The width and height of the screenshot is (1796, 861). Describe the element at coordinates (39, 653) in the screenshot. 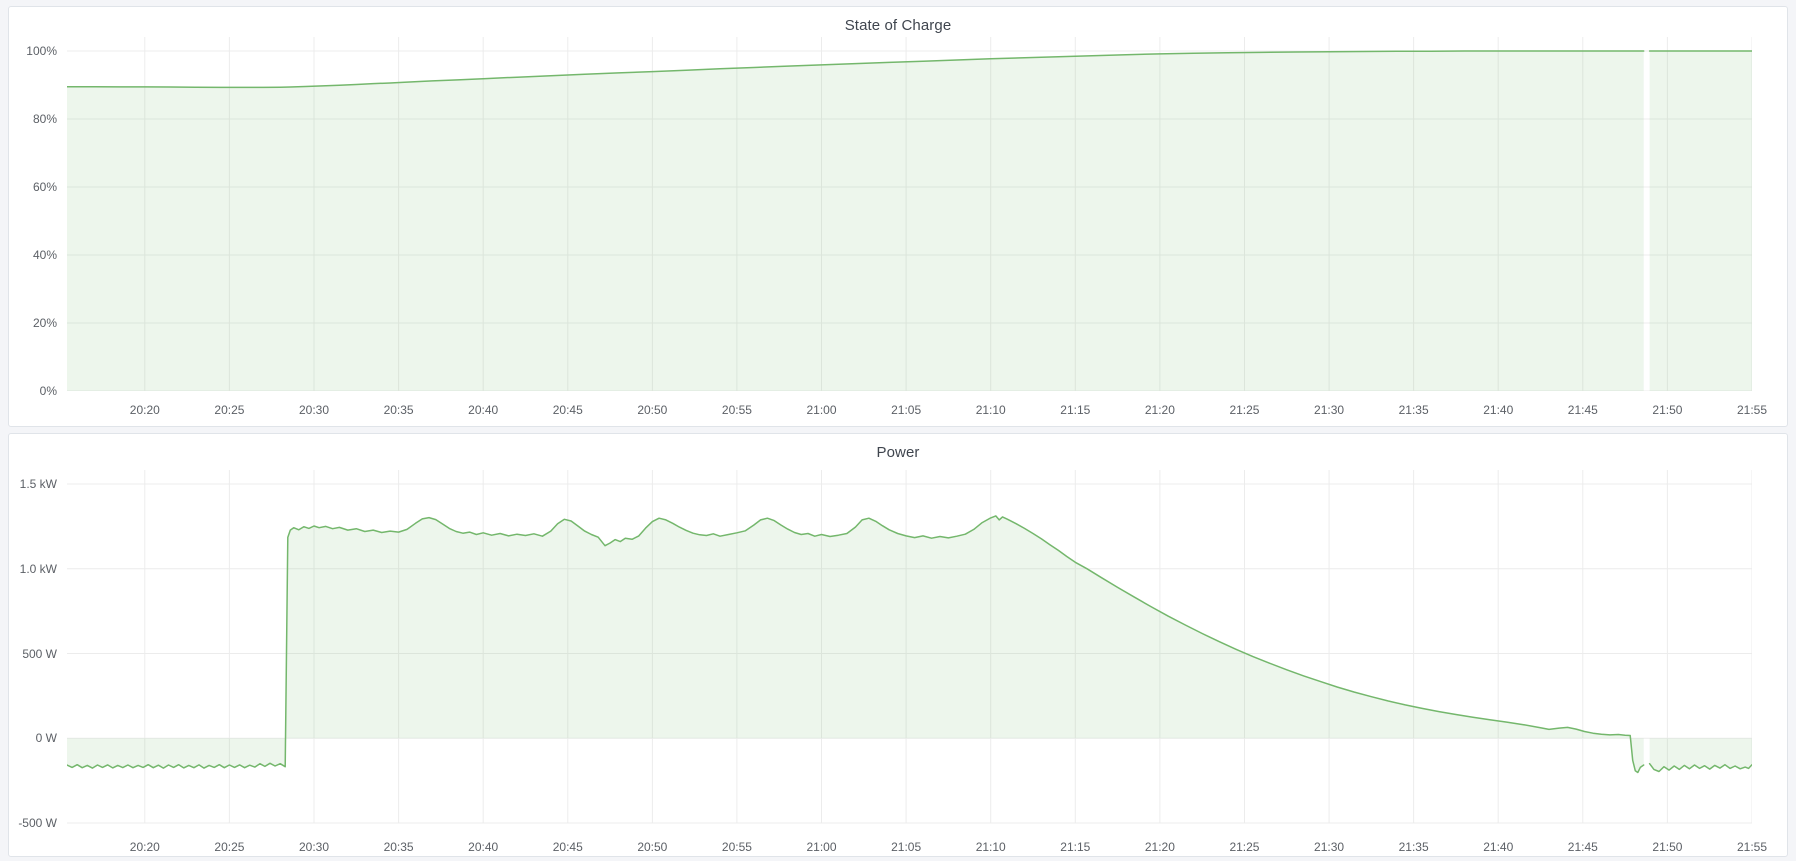

I see `y-tick-label: 500 W` at that location.